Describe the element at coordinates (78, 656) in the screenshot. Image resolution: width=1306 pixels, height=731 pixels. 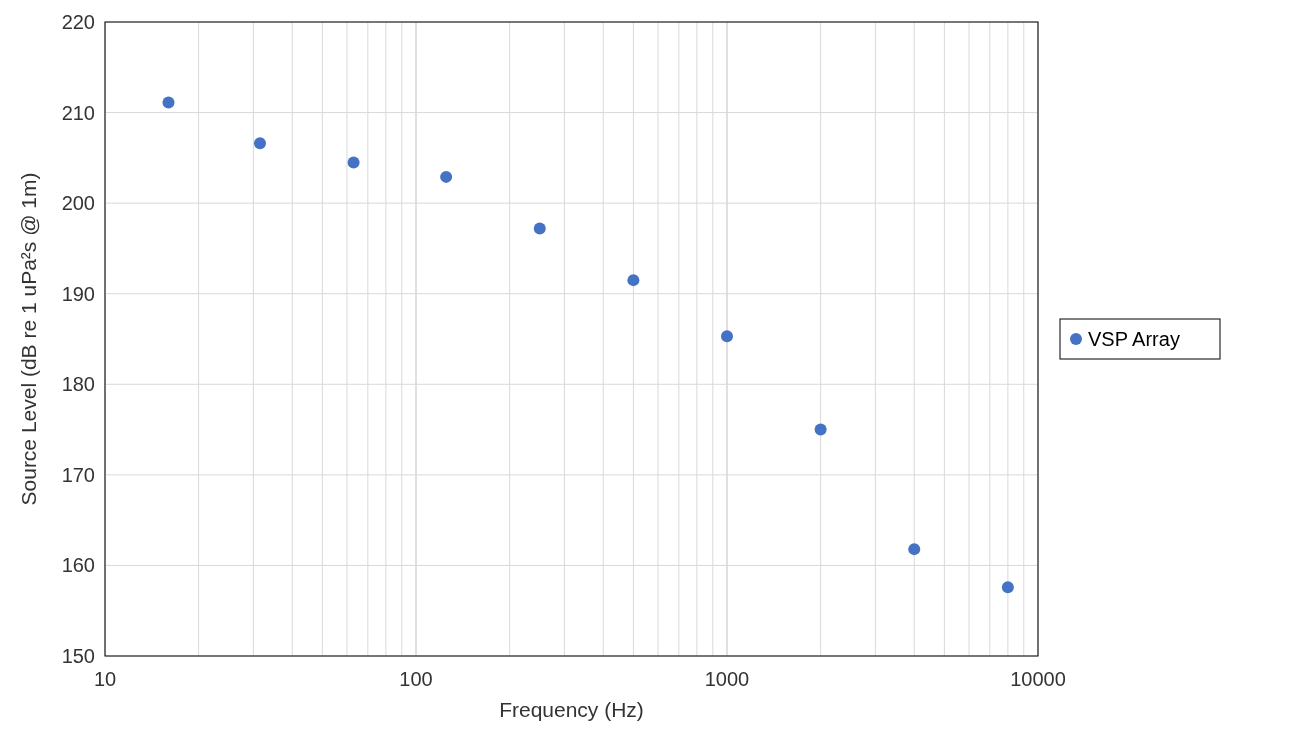
I see `y-tick-label: 150` at that location.